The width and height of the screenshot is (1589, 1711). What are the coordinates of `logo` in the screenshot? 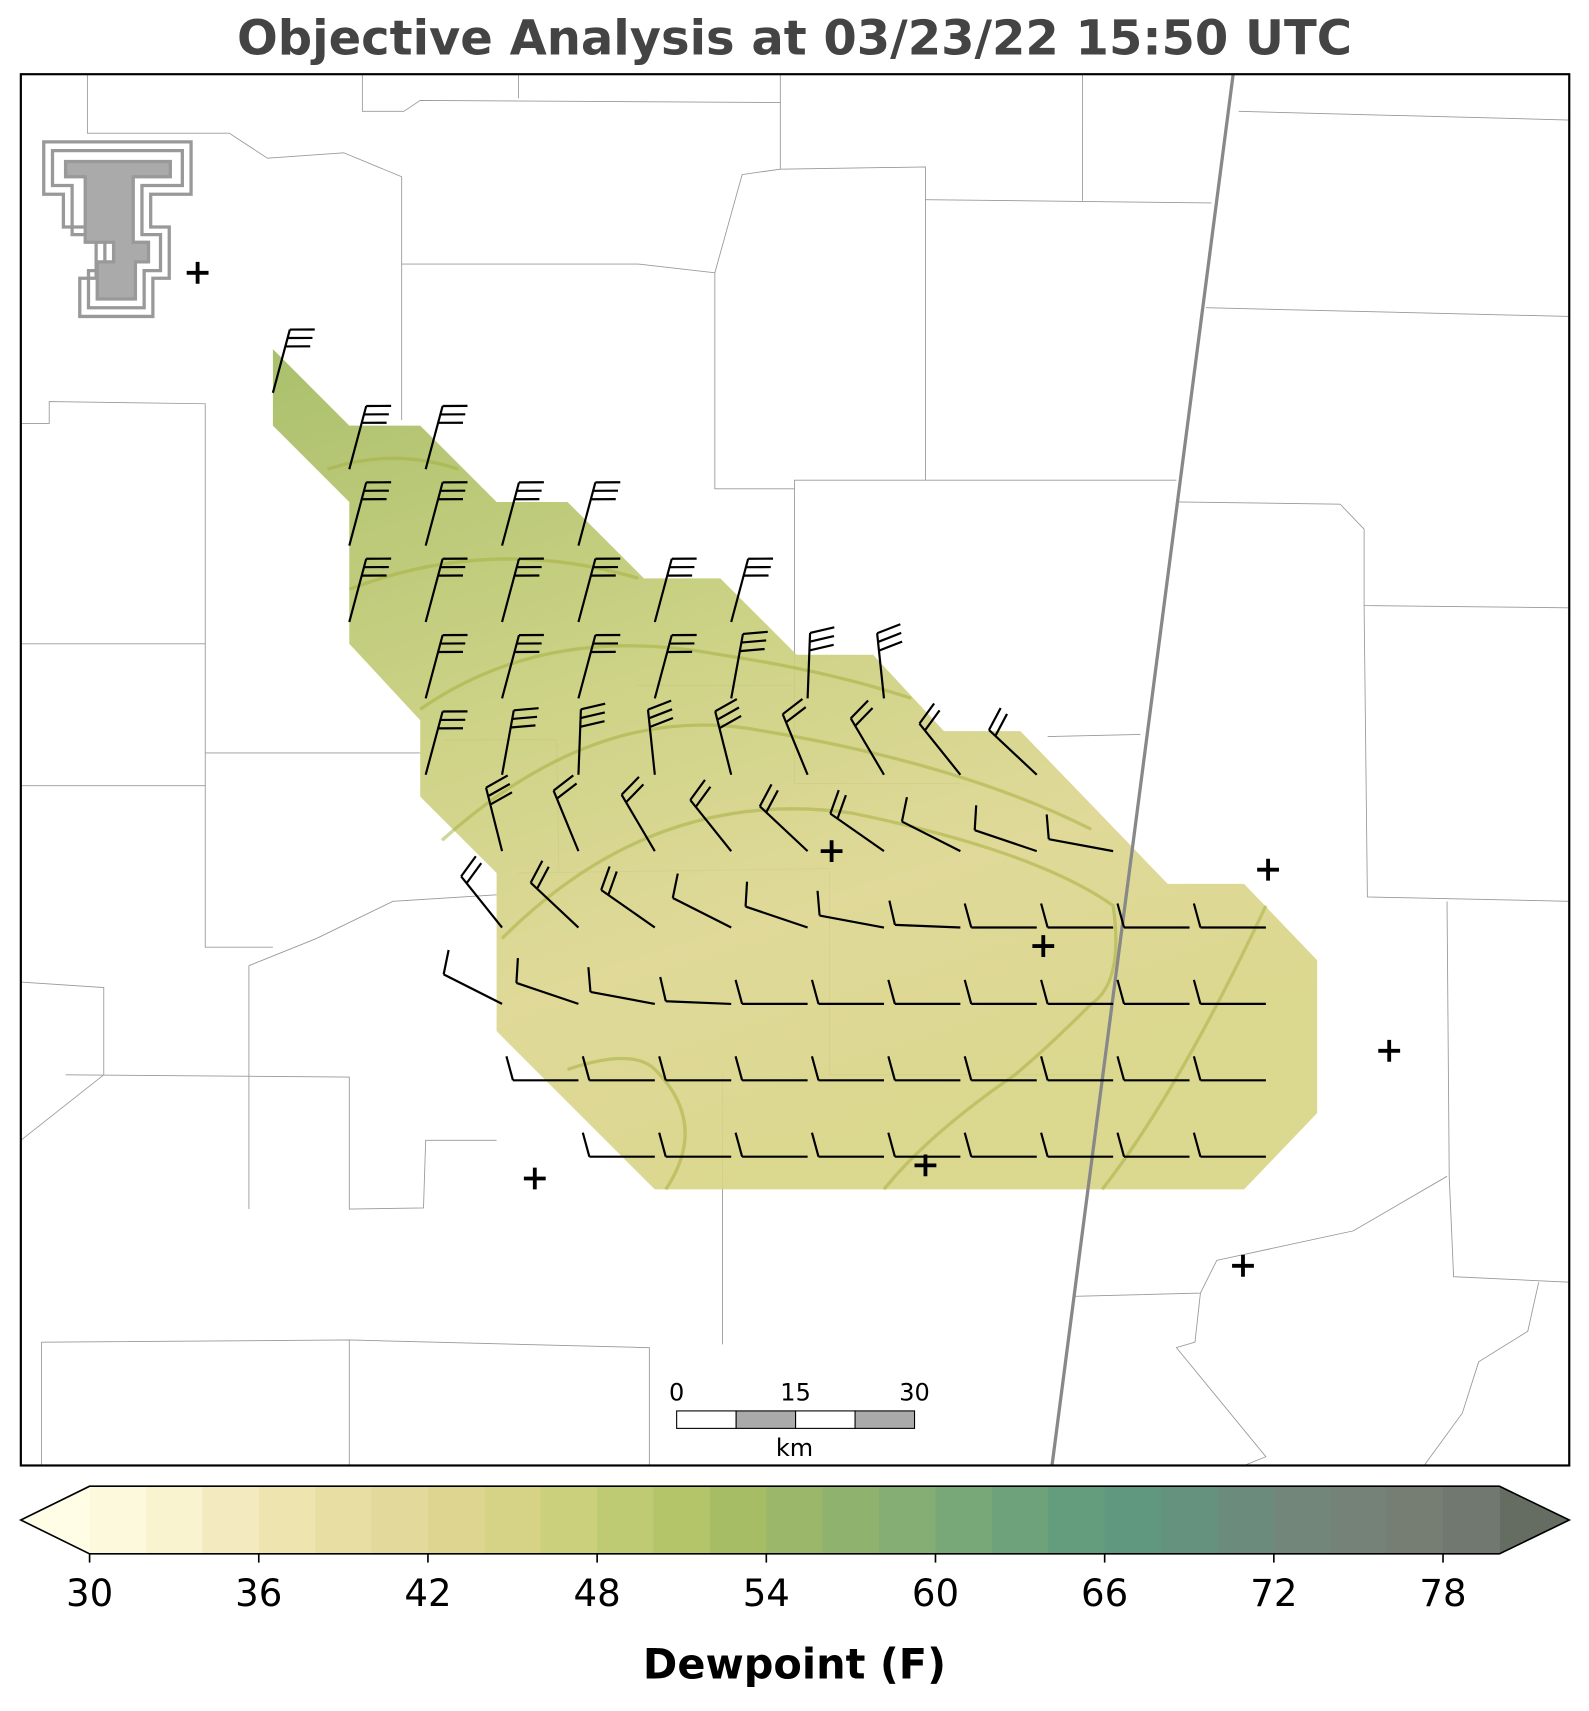 It's located at (117, 229).